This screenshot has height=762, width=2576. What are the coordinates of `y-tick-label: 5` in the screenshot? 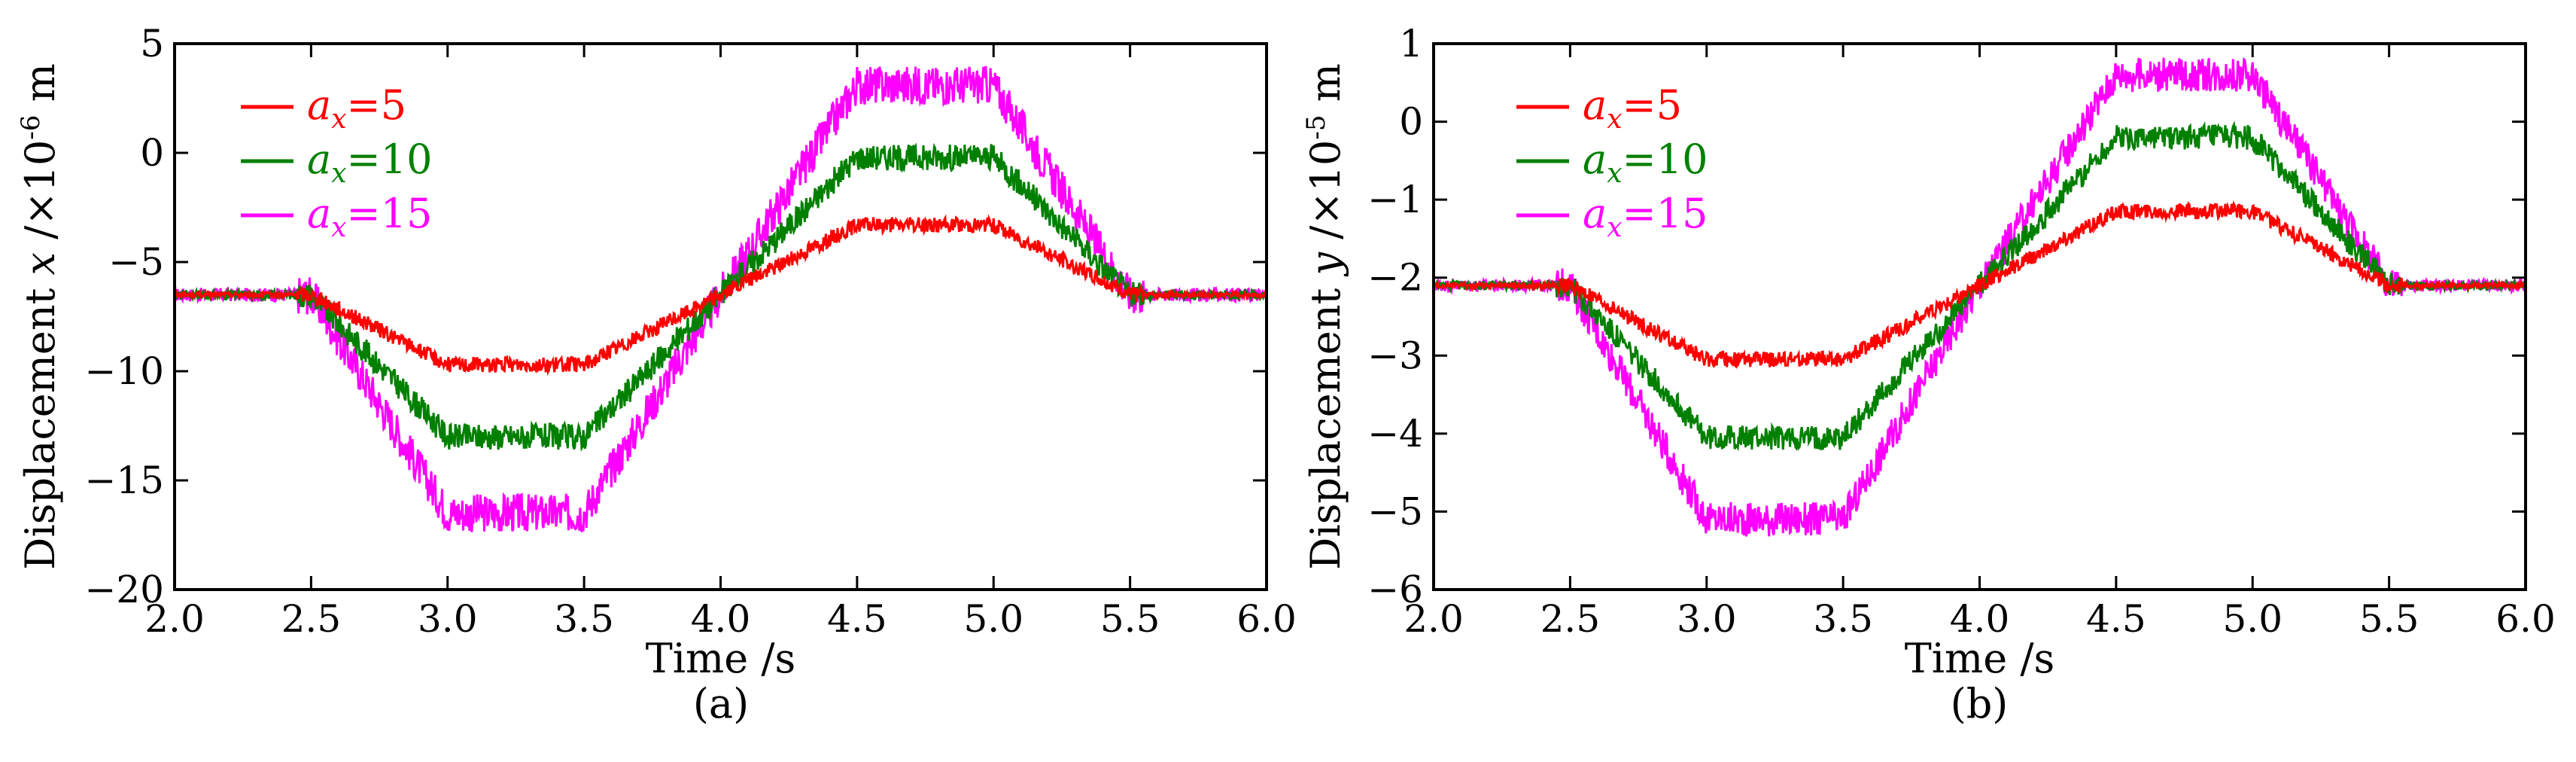 It's located at (152, 44).